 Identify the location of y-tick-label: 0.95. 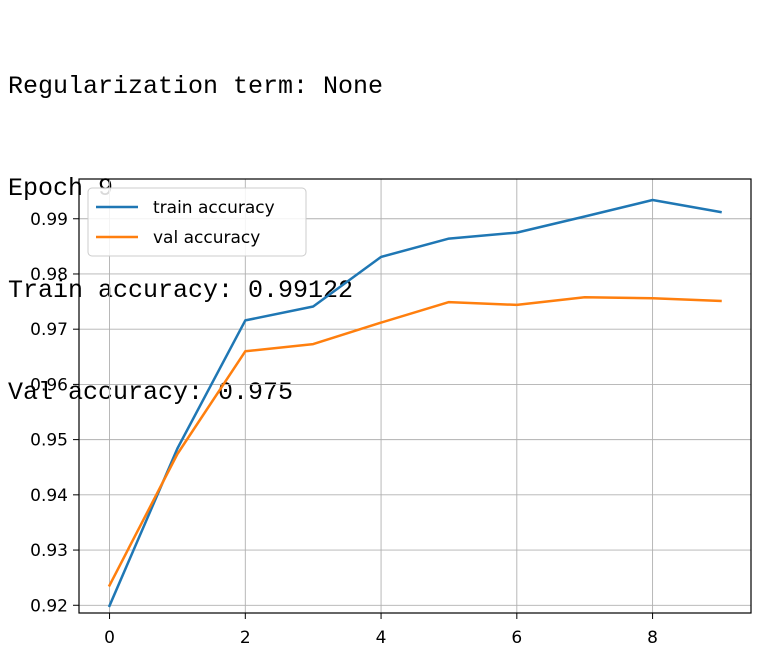
(49, 441).